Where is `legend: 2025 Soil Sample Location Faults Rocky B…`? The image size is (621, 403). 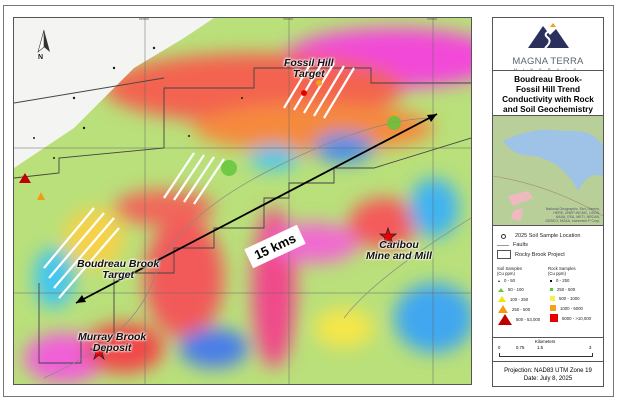
legend: 2025 Soil Sample Location Faults Rocky B… is located at coordinates (548, 282).